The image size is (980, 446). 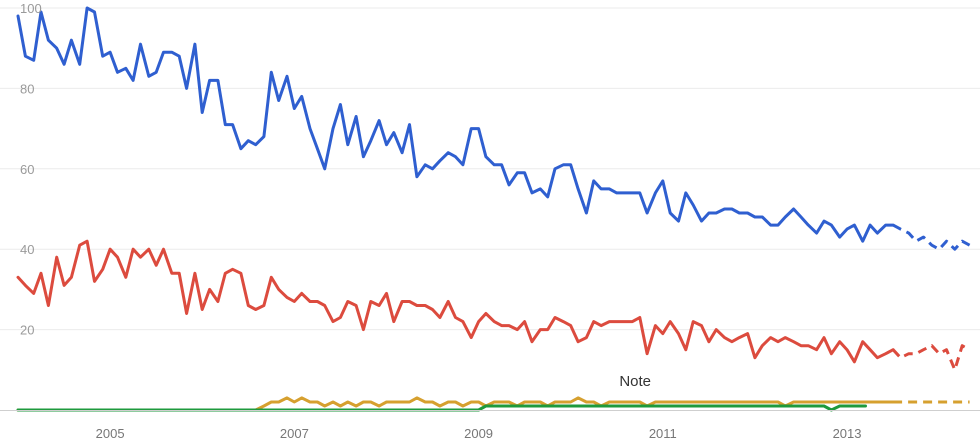 I want to click on y-tick-label: 80, so click(x=27, y=88).